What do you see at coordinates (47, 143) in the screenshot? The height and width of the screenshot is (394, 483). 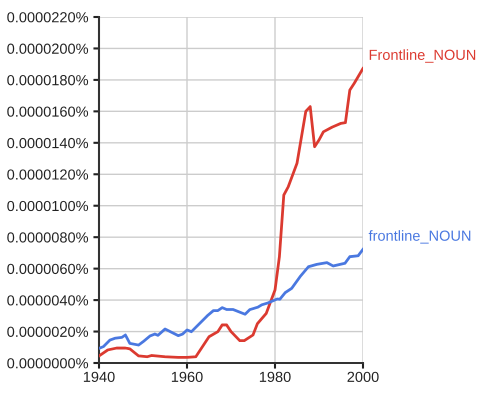 I see `y-tick-label: 0.0000140%` at bounding box center [47, 143].